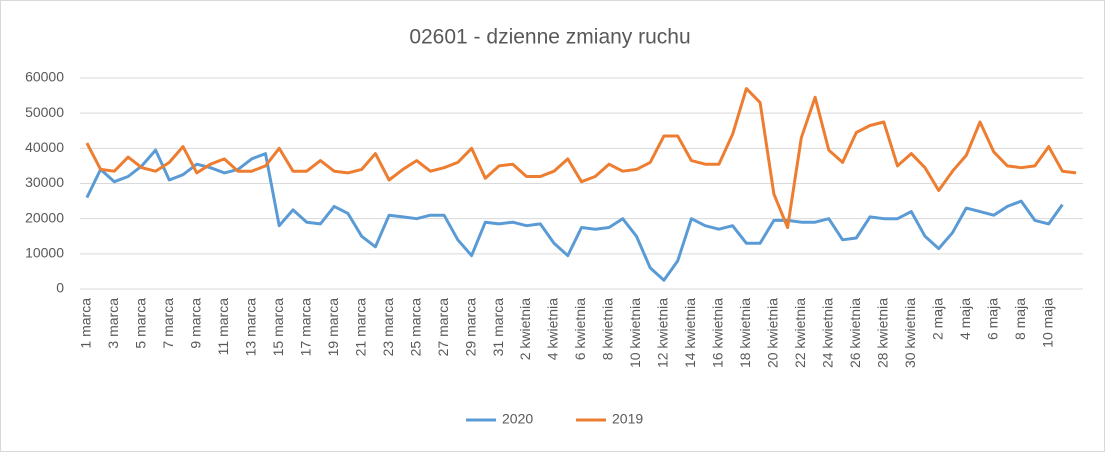 This screenshot has height=452, width=1105. I want to click on x-tick-label: 22 kwietnia, so click(800, 333).